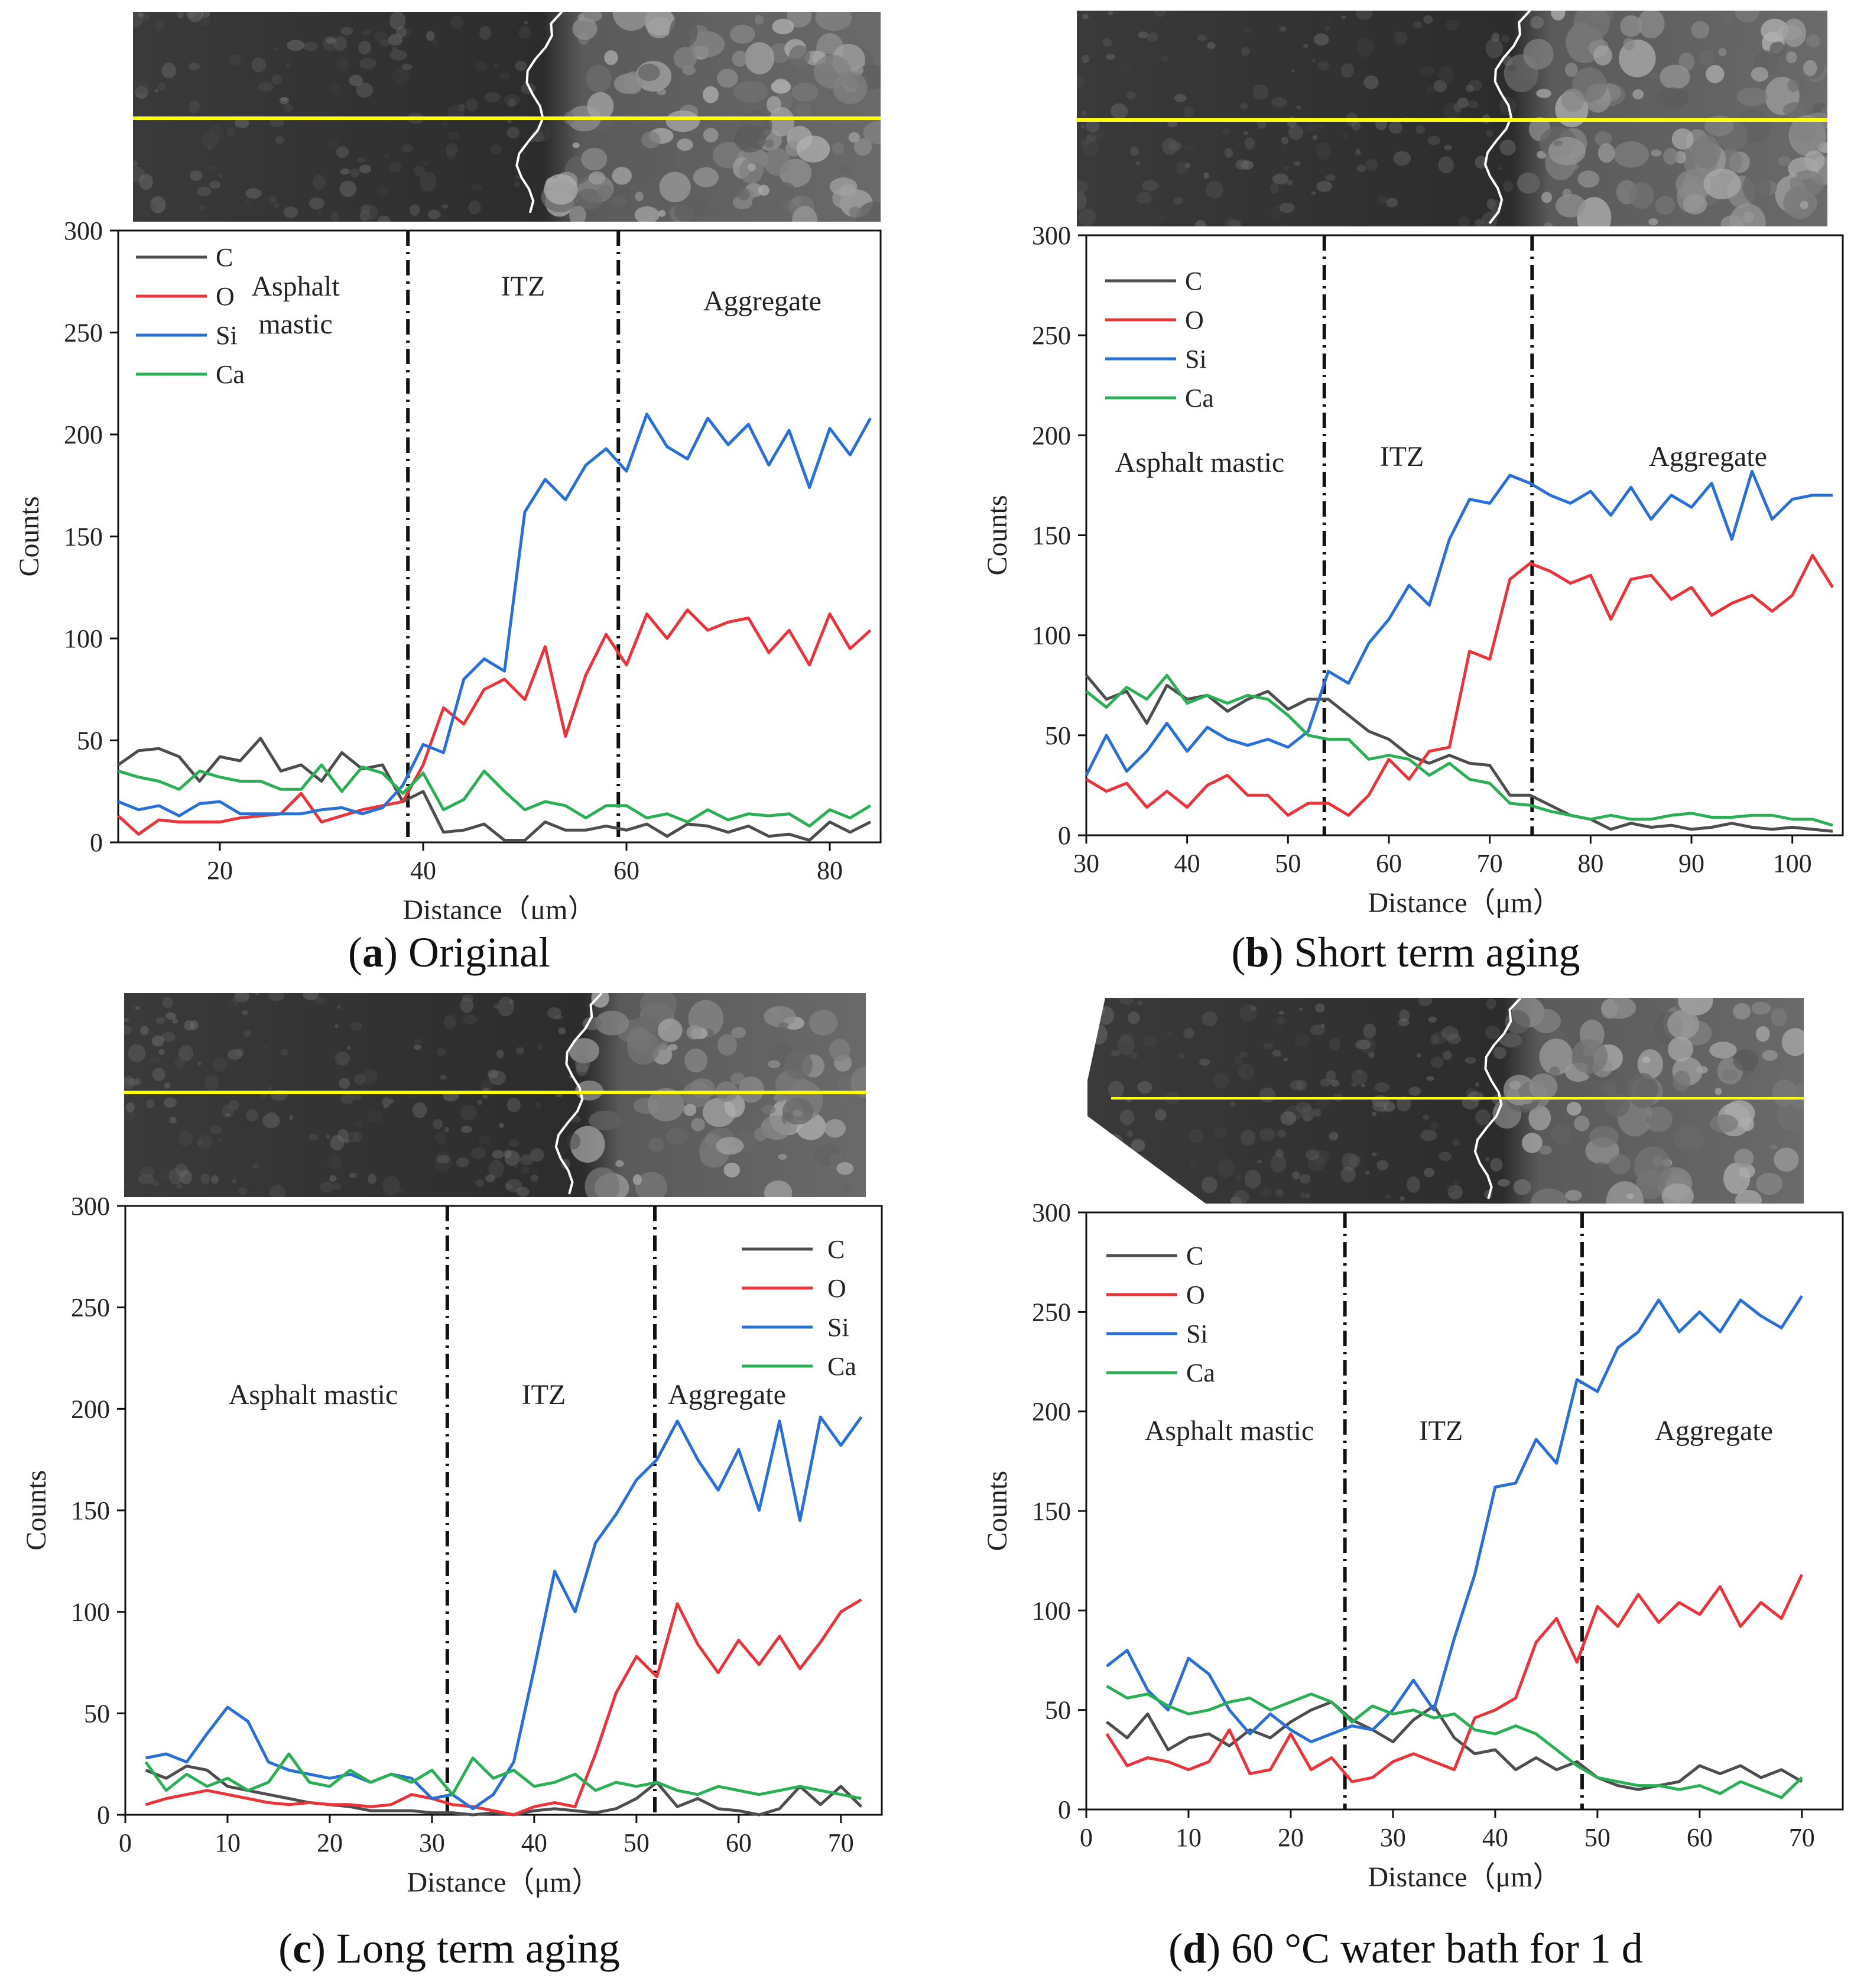  What do you see at coordinates (1691, 863) in the screenshot?
I see `x-tick-label: 90` at bounding box center [1691, 863].